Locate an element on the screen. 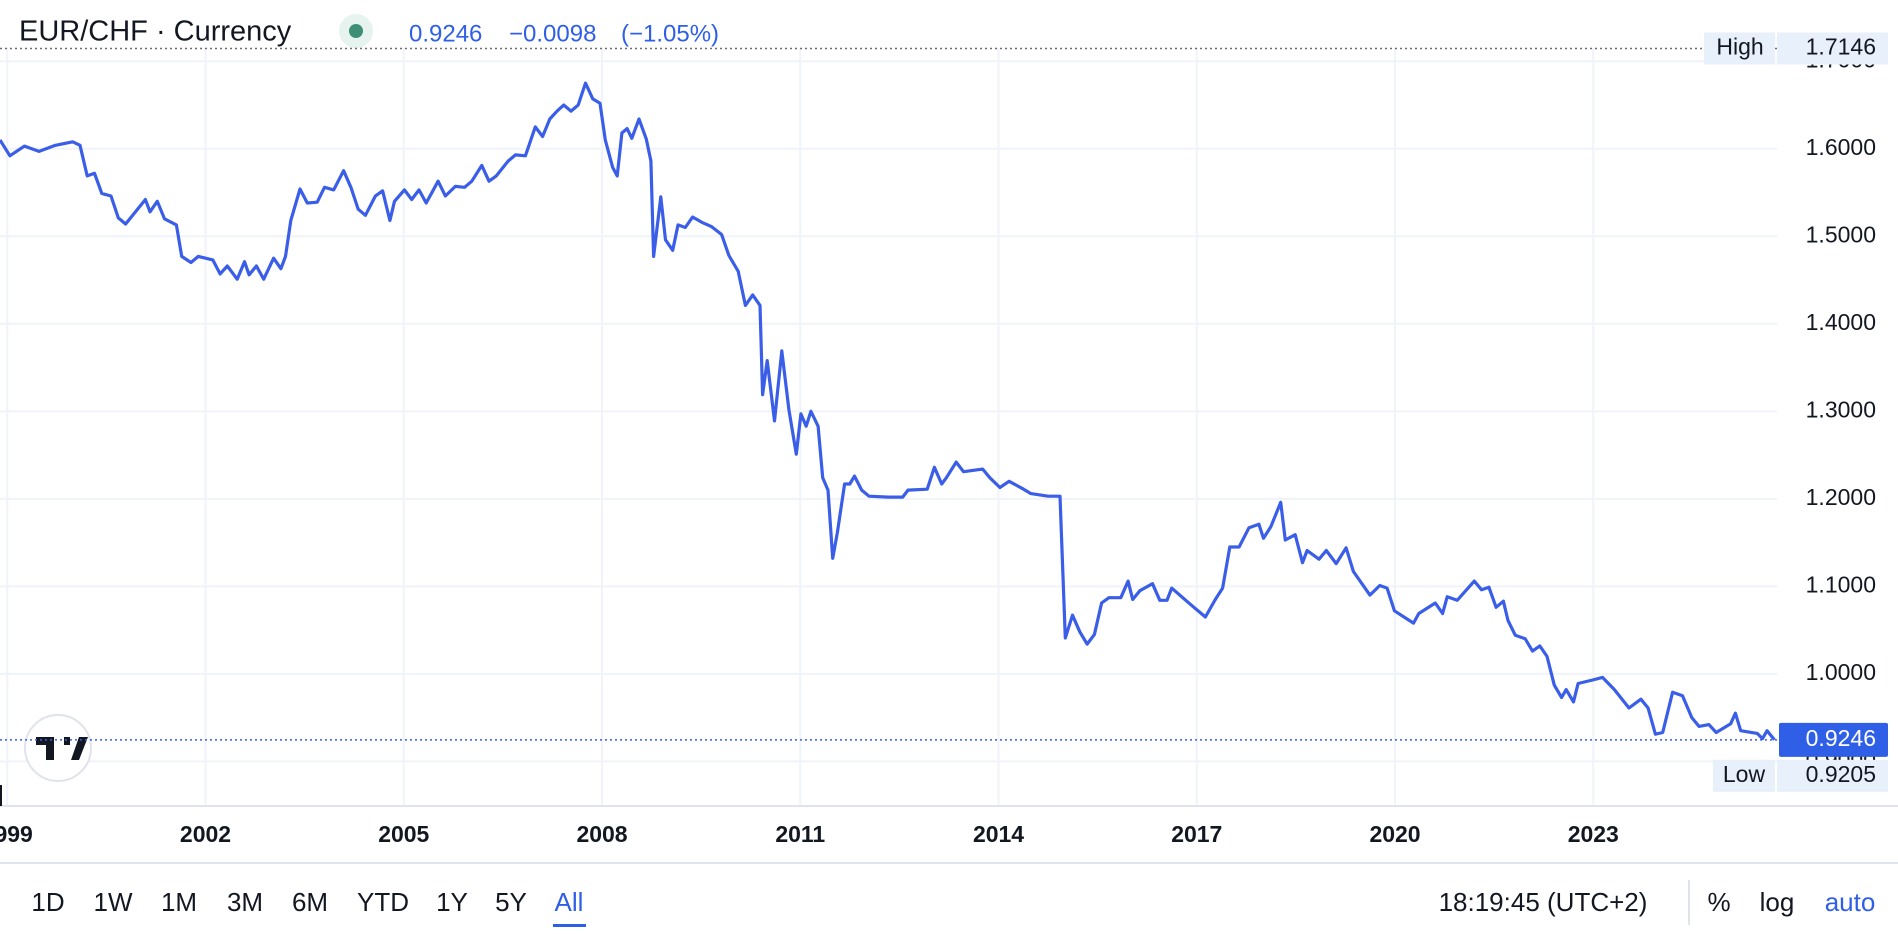 Image resolution: width=1898 pixels, height=934 pixels. range-button: All is located at coordinates (569, 902).